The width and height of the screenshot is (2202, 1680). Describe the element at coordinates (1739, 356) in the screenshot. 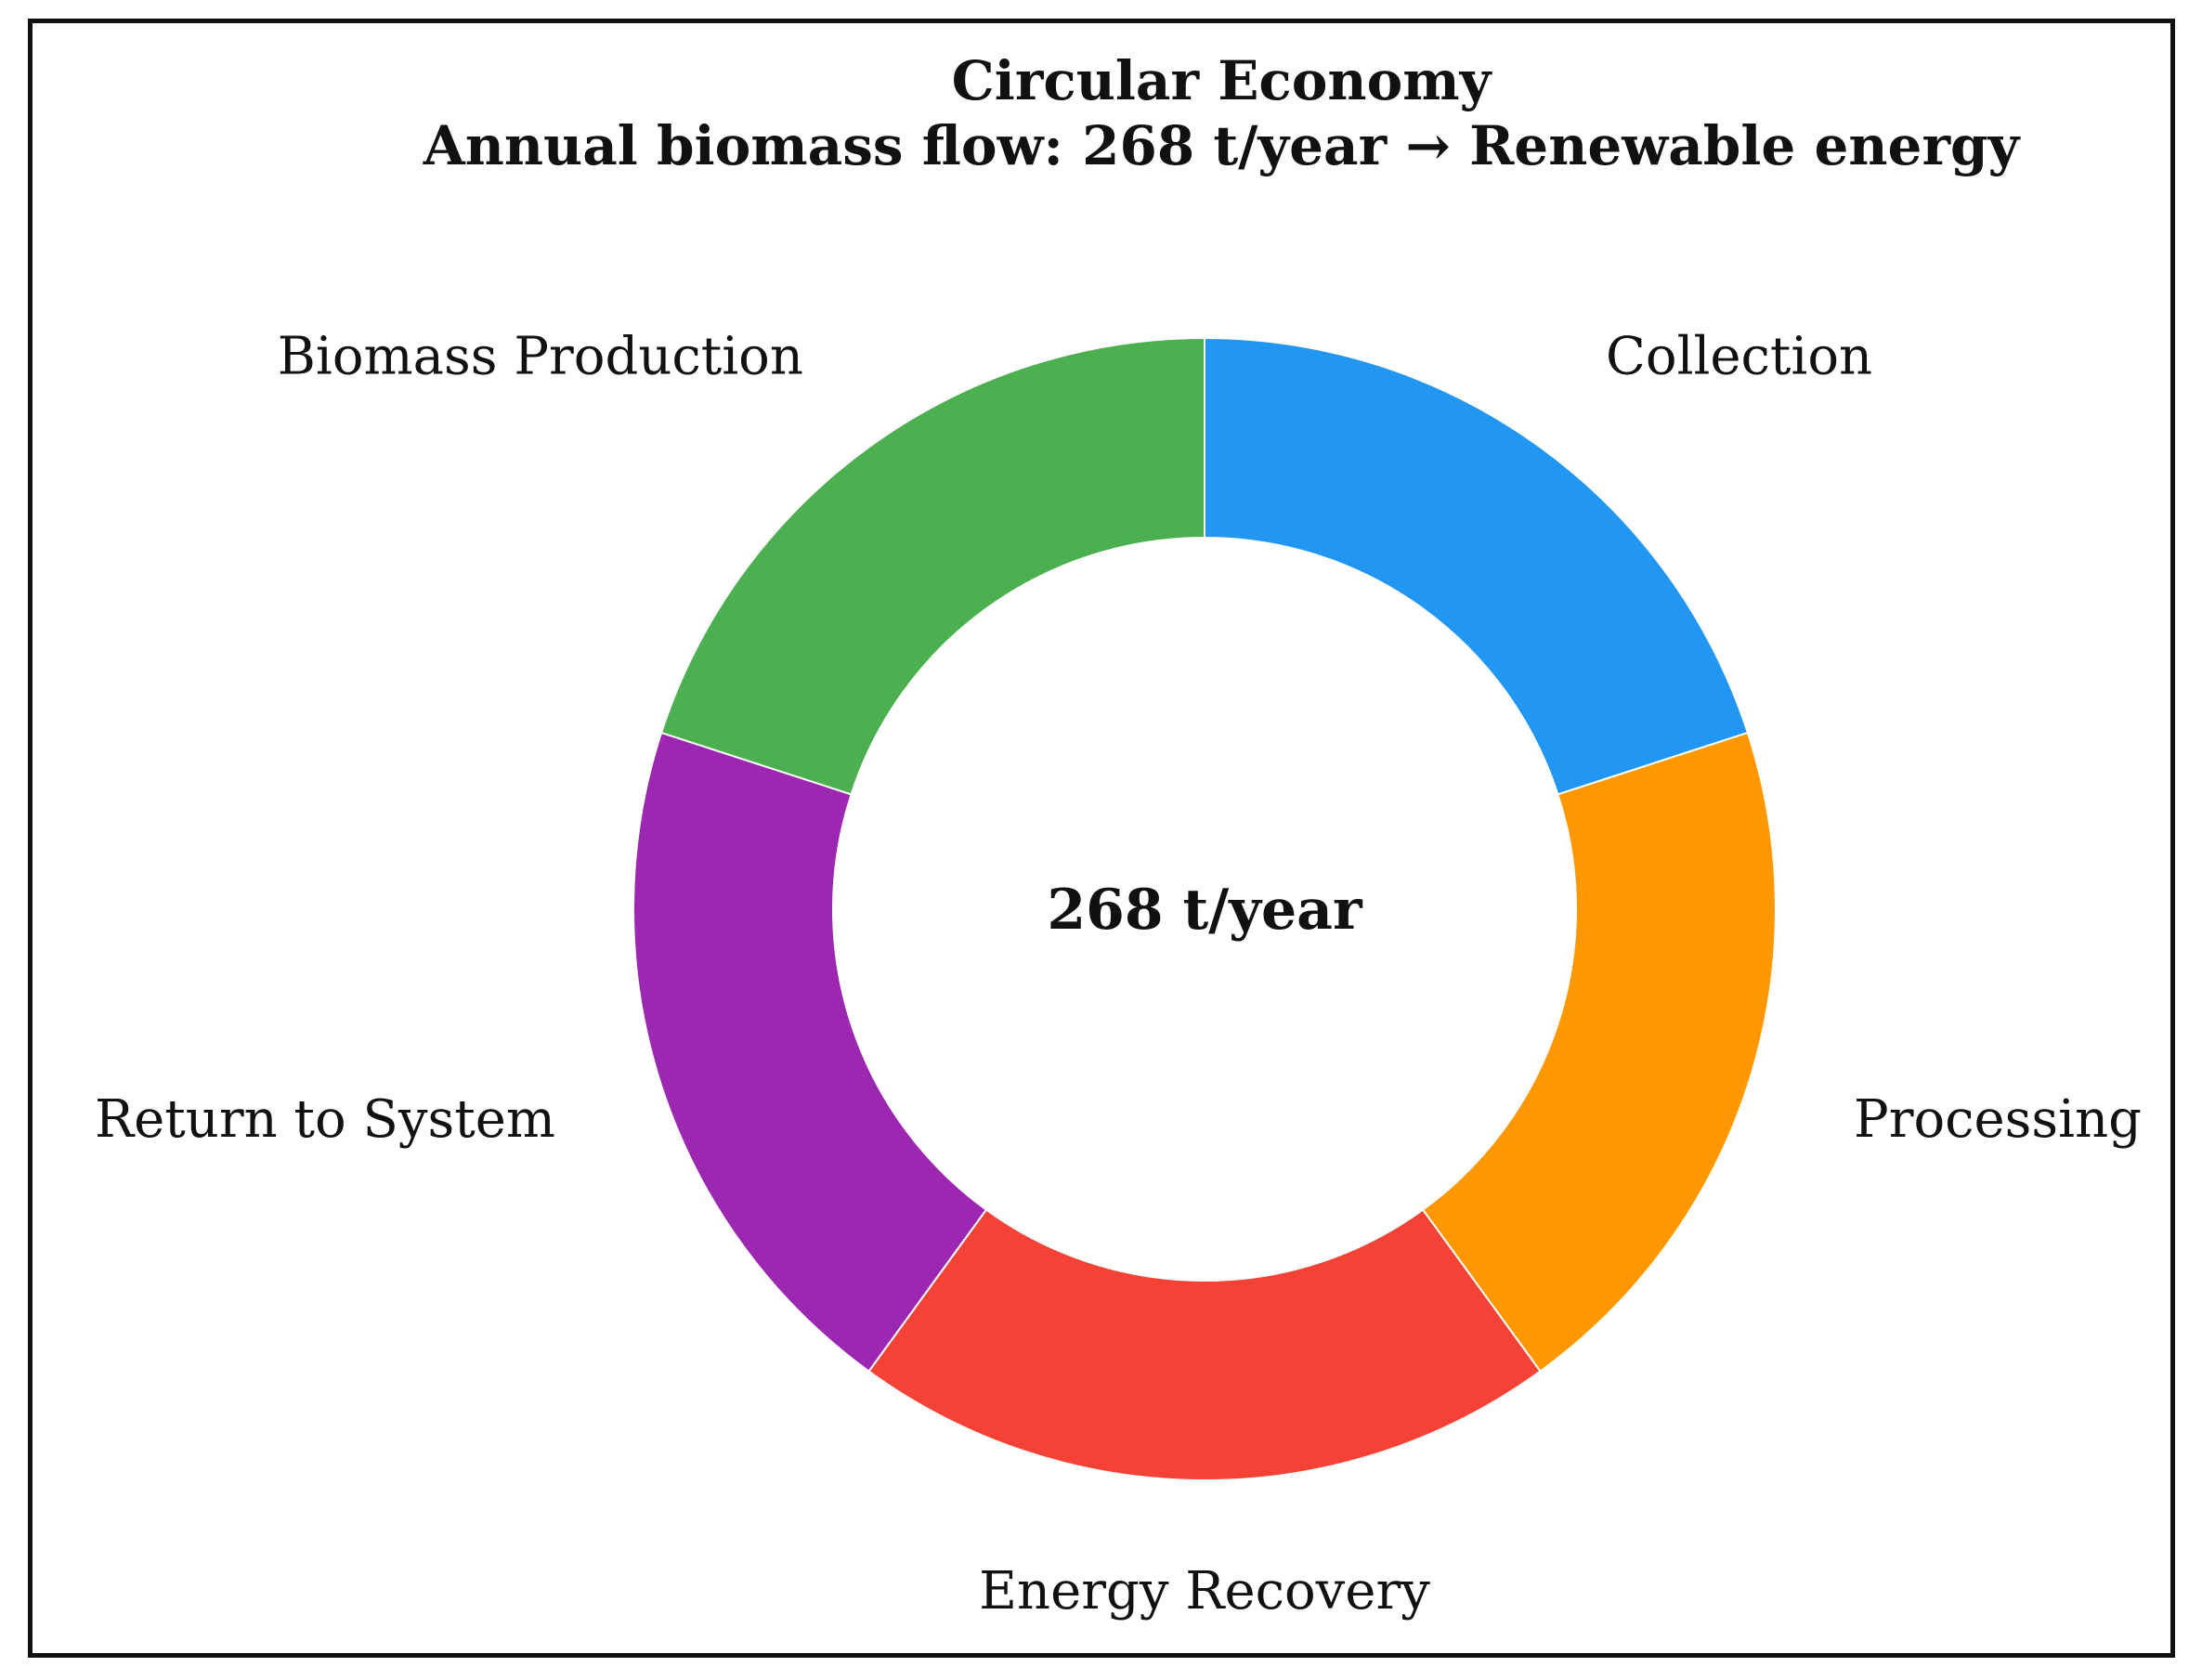

I see `slice-label-collection: Collection` at that location.